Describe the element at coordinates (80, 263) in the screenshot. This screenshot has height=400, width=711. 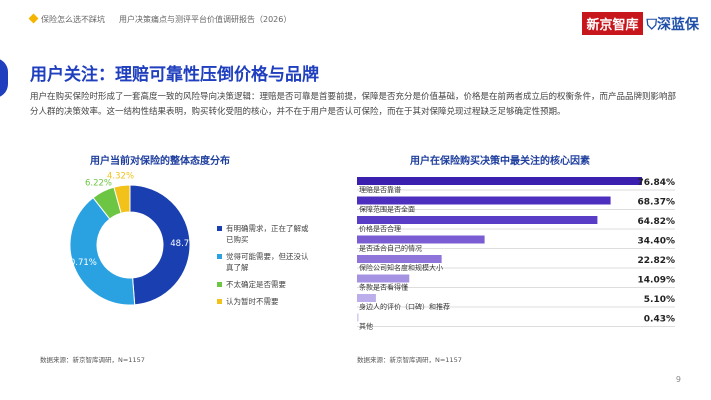
I see `donut-label: 40.71%` at that location.